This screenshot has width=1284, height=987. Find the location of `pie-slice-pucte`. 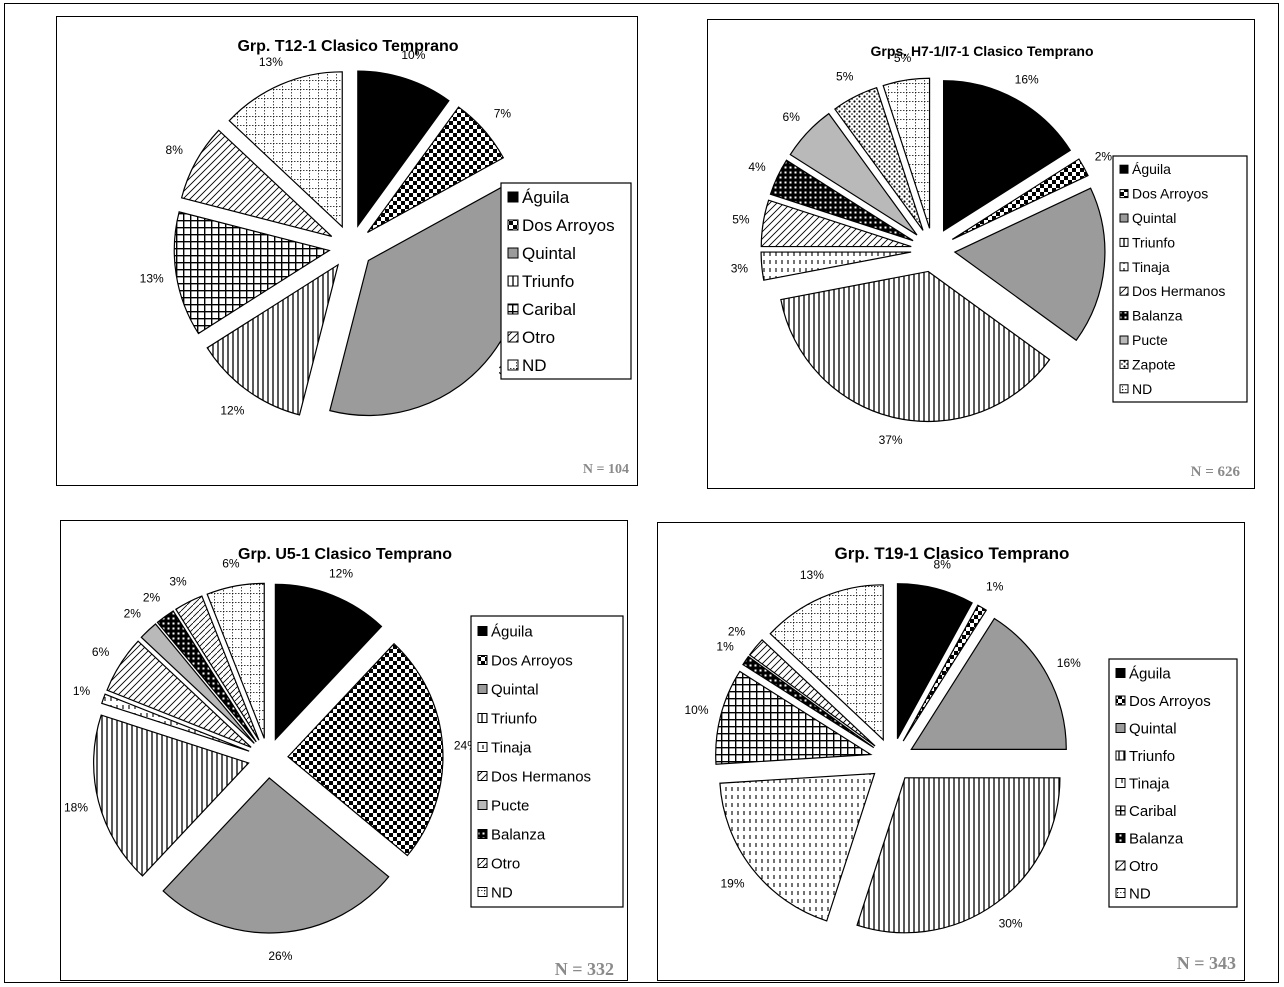

pie-slice-pucte is located at coordinates (197, 683).